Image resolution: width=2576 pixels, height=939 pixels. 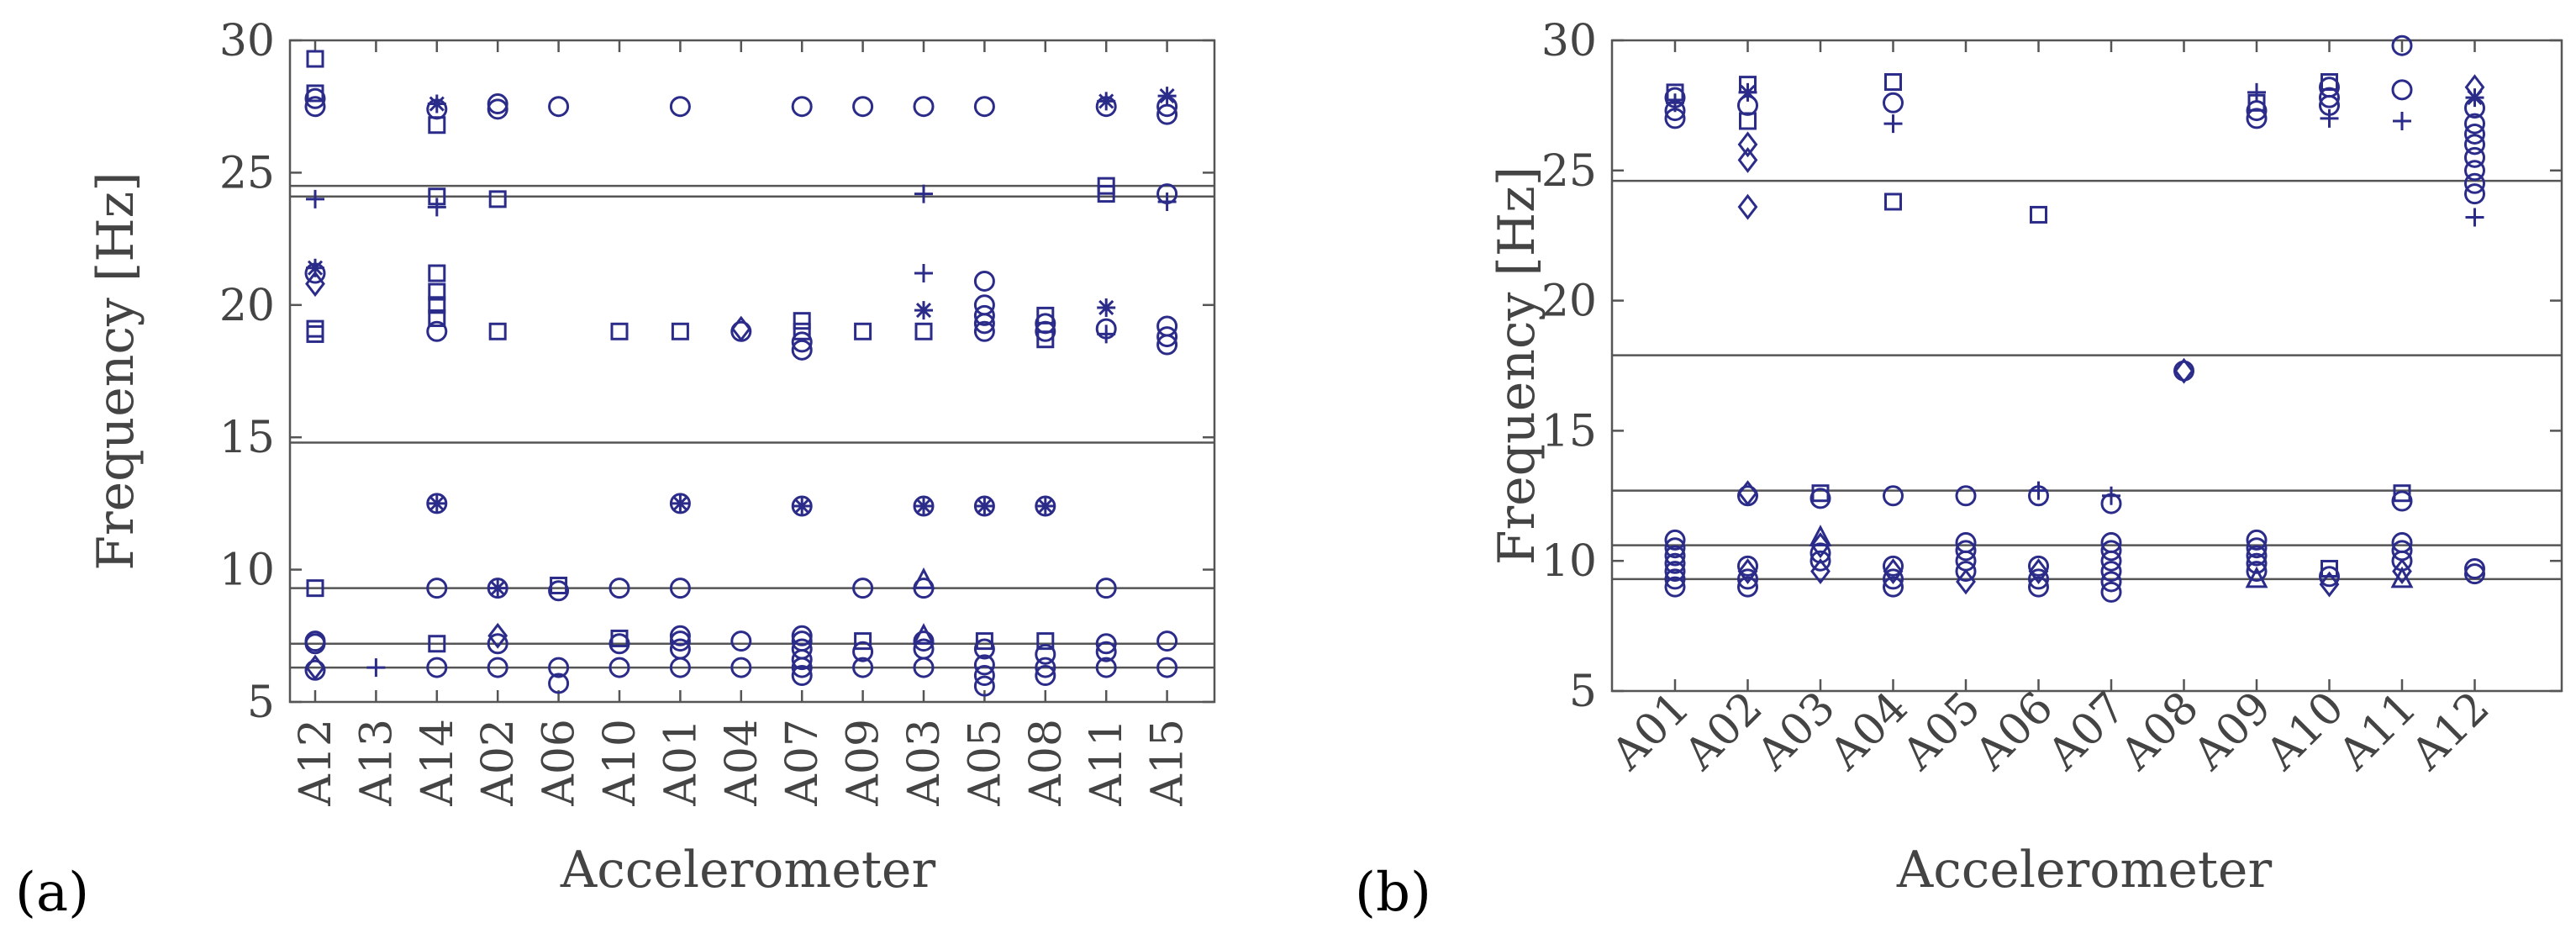 I want to click on y-axis-title: Frequency [Hz], so click(x=116, y=370).